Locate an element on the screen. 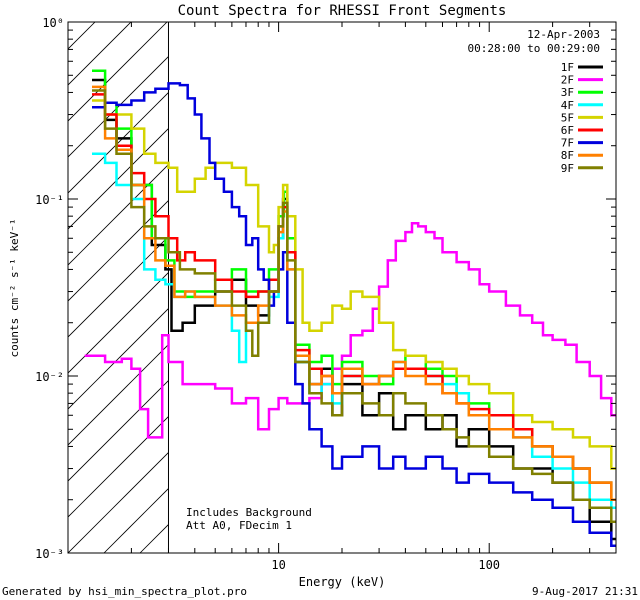 This screenshot has width=640, height=600. x-tick-label: 10 is located at coordinates (278, 565).